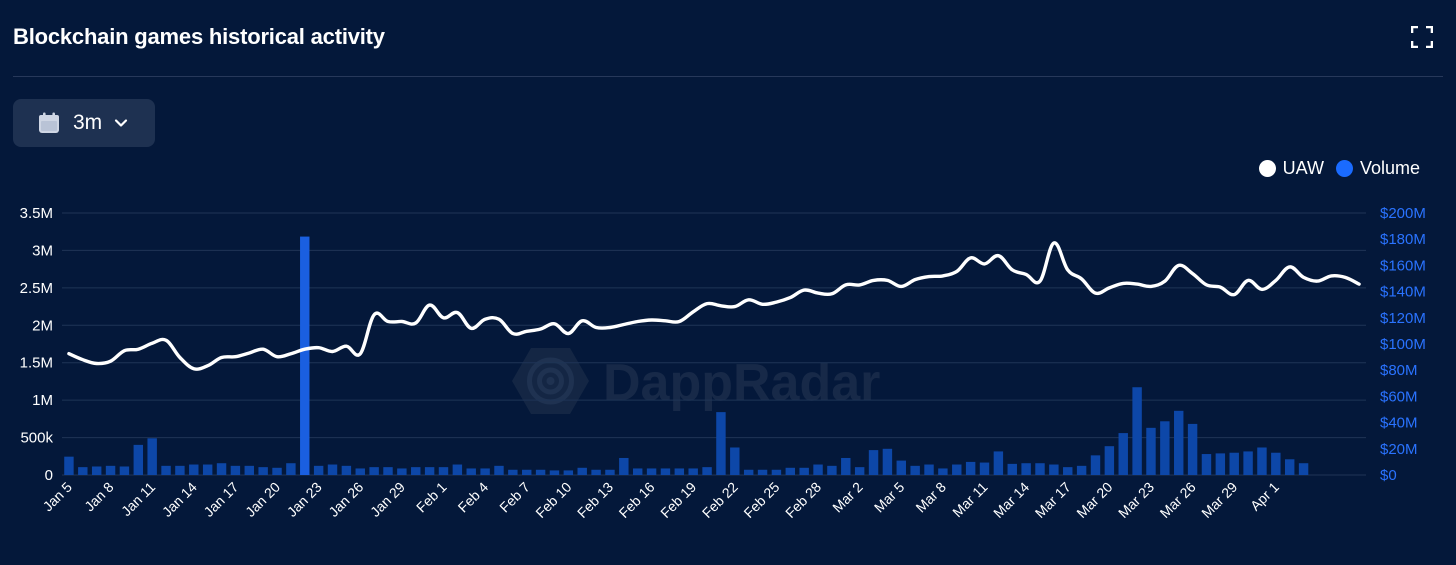 The height and width of the screenshot is (565, 1456). Describe the element at coordinates (1403, 292) in the screenshot. I see `y-right-tick-label: $140M` at that location.